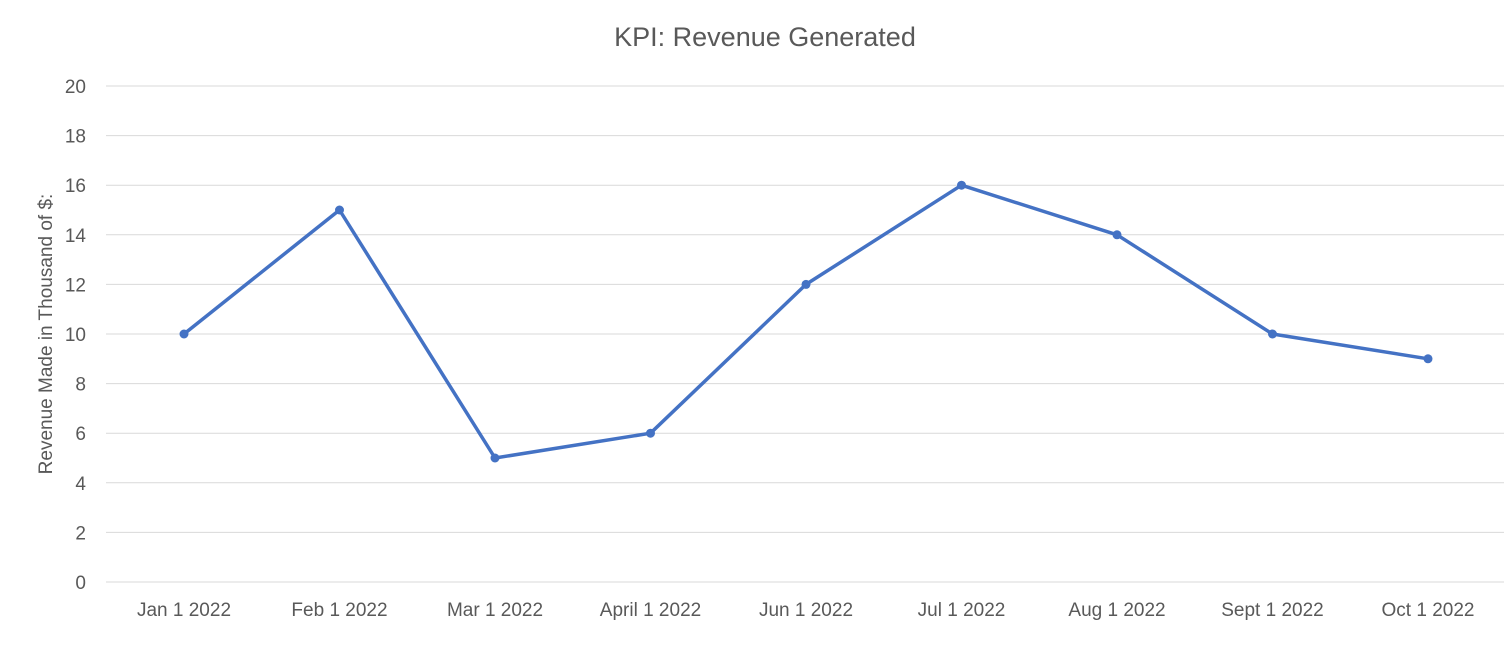 The height and width of the screenshot is (650, 1506). I want to click on x-tick-label-3: April 1 2022, so click(650, 610).